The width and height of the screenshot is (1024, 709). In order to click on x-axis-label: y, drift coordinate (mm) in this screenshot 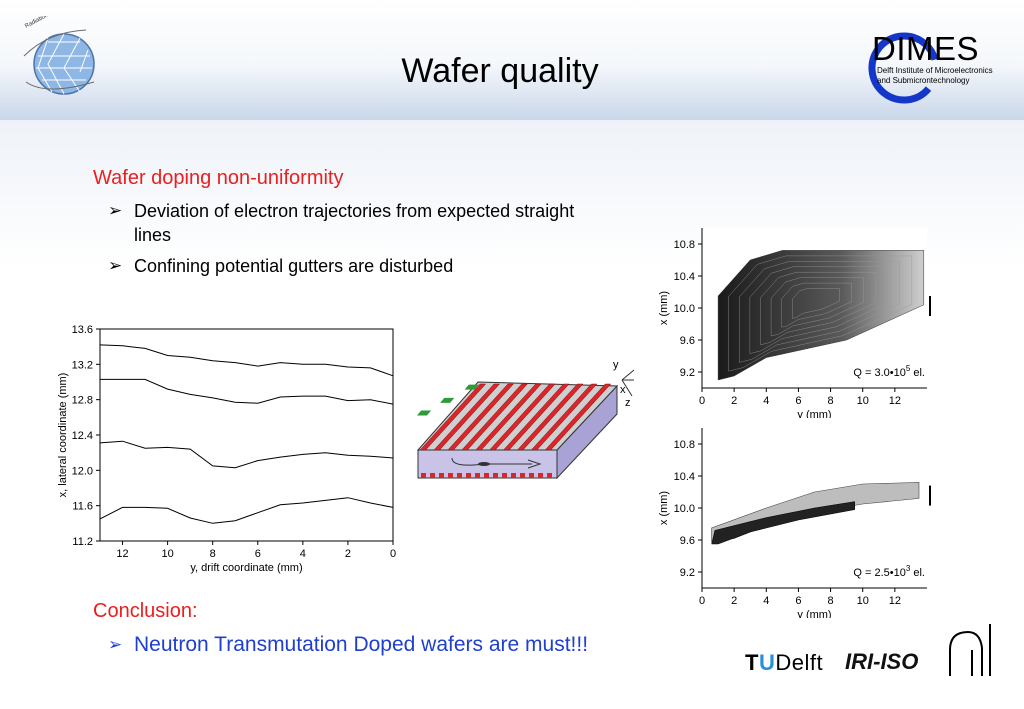, I will do `click(246, 568)`.